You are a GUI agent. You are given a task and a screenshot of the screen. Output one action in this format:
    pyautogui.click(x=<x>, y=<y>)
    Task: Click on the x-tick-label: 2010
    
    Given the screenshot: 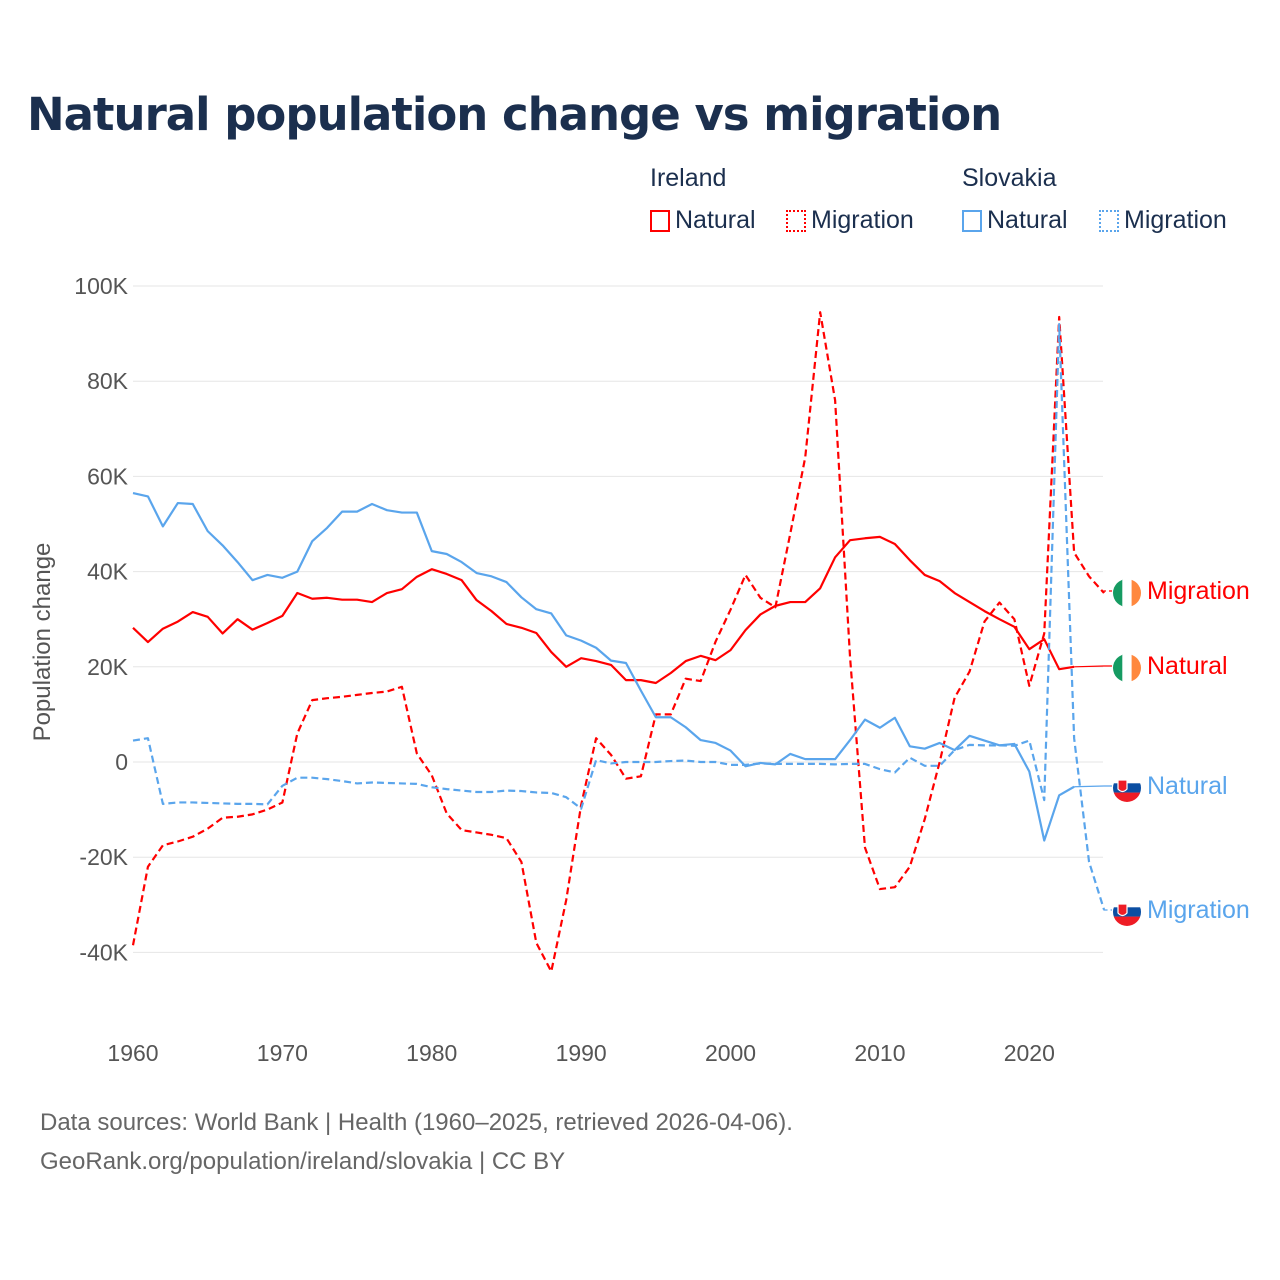 What is the action you would take?
    pyautogui.click(x=879, y=1053)
    